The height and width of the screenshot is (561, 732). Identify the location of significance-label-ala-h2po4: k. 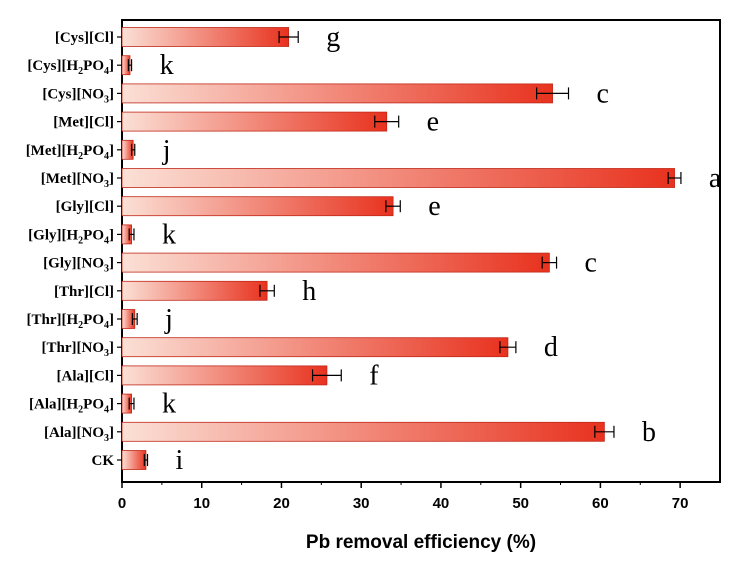
(169, 404).